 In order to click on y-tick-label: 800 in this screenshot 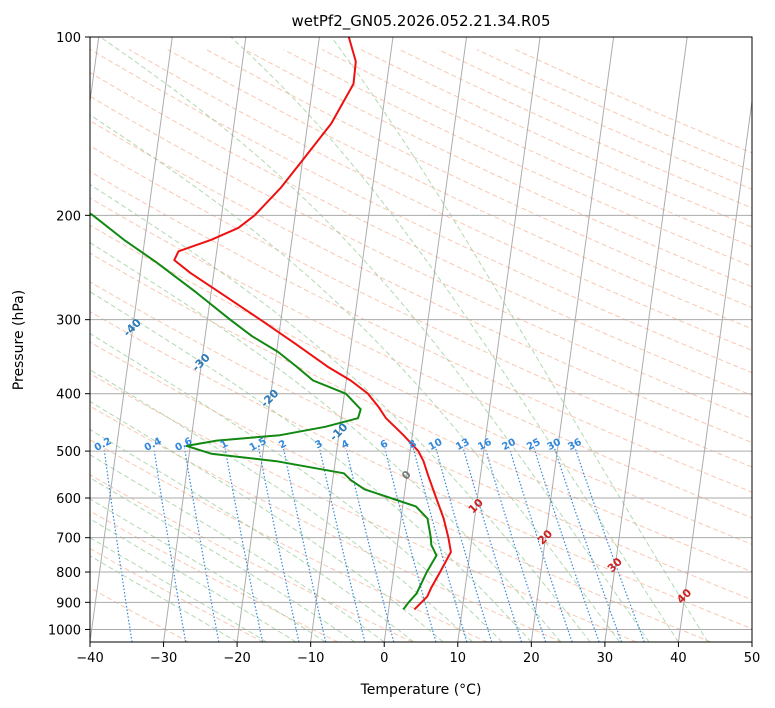, I will do `click(68, 573)`.